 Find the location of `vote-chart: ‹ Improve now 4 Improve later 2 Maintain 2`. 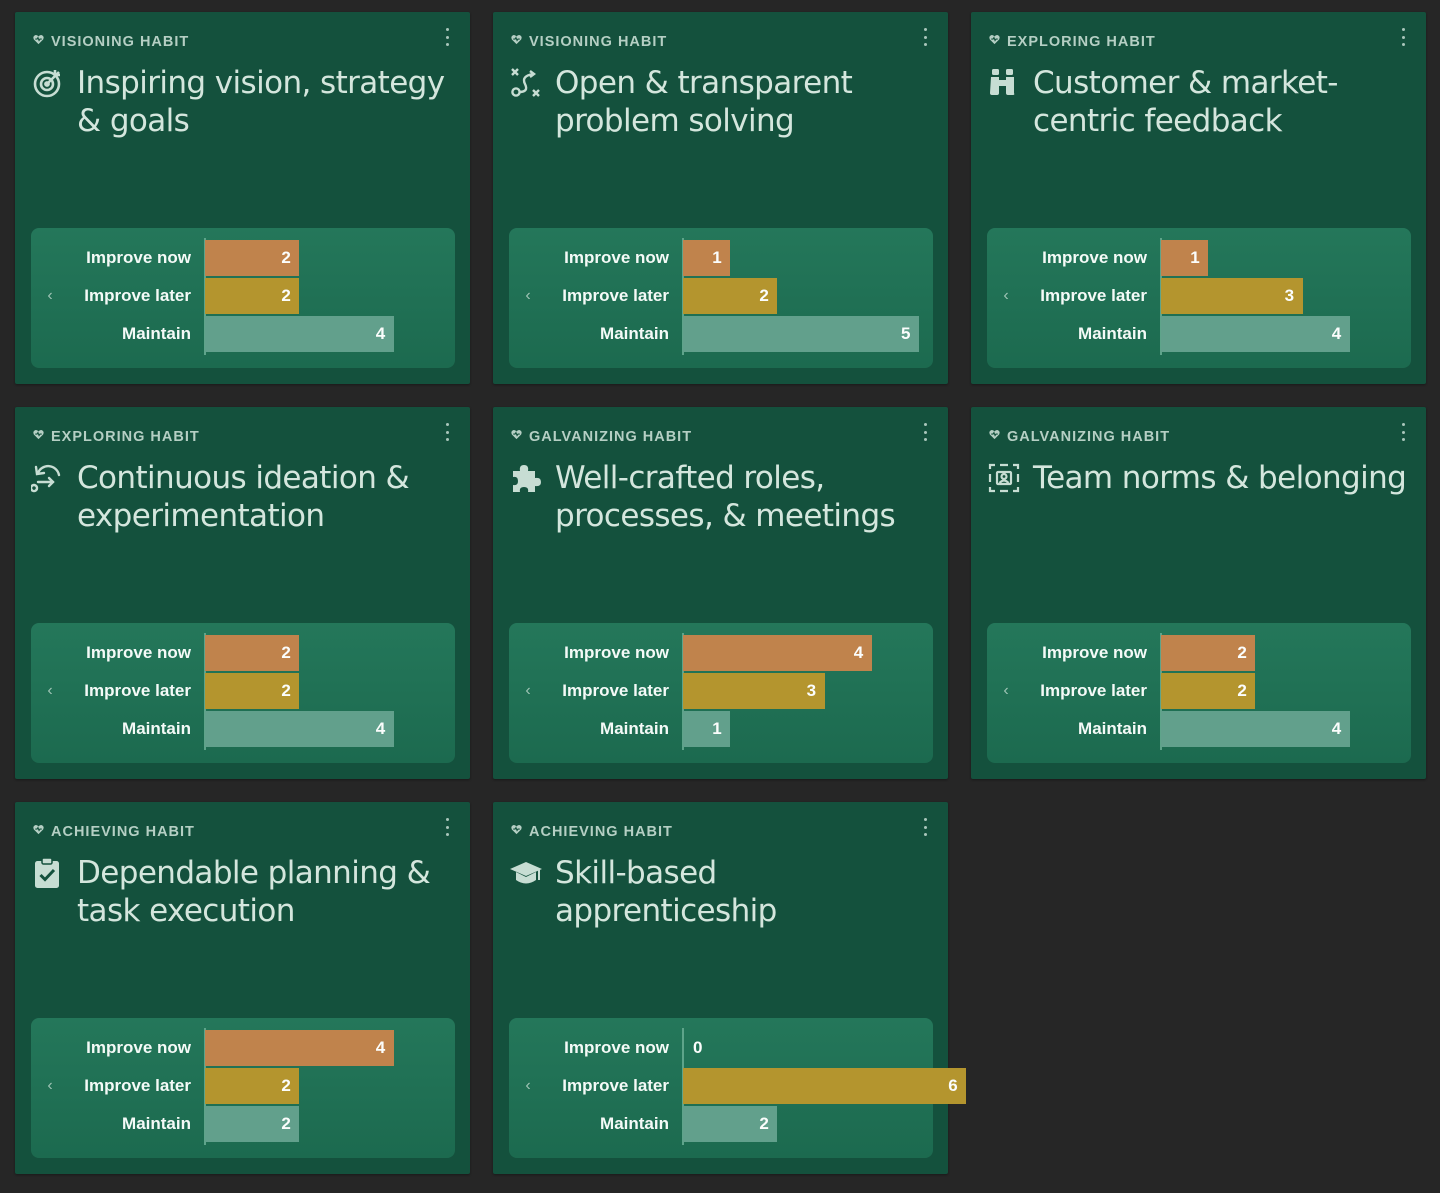

vote-chart: ‹ Improve now 4 Improve later 2 Maintain 2 is located at coordinates (243, 1088).